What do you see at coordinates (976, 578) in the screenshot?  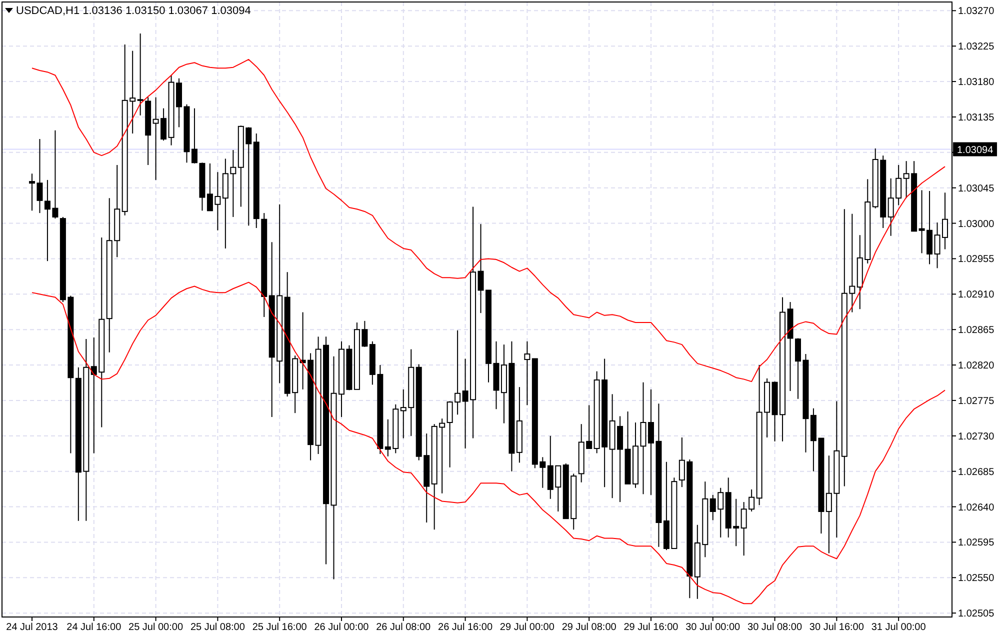 I see `y-tick-label: 1.02550` at bounding box center [976, 578].